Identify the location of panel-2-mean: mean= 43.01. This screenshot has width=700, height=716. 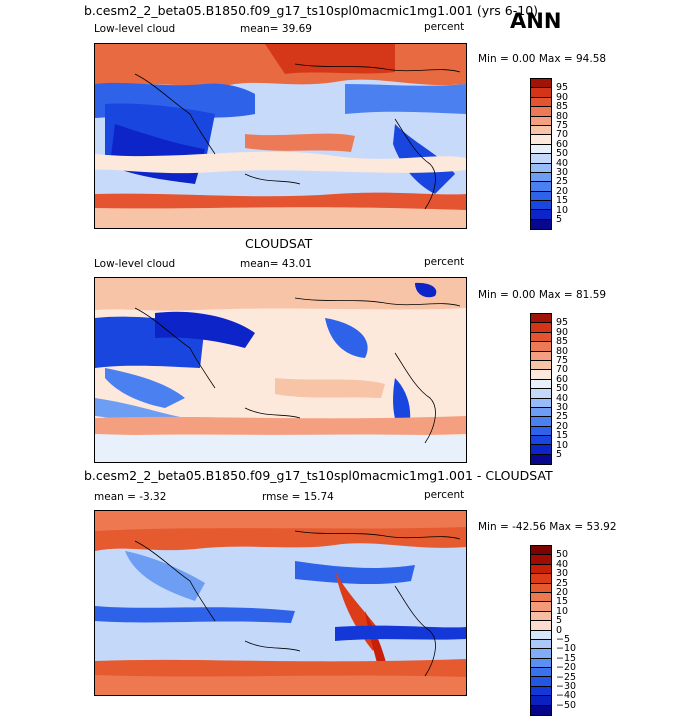
(276, 264).